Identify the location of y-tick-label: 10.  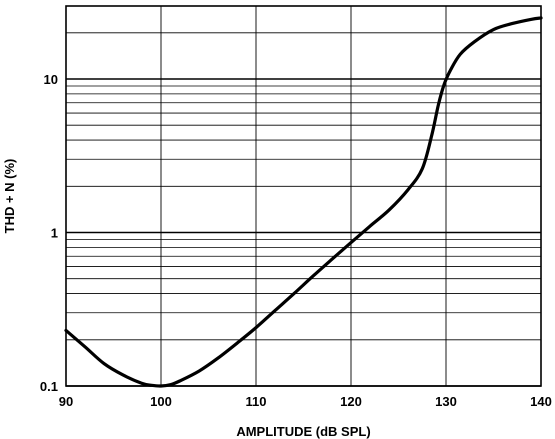
(51, 79).